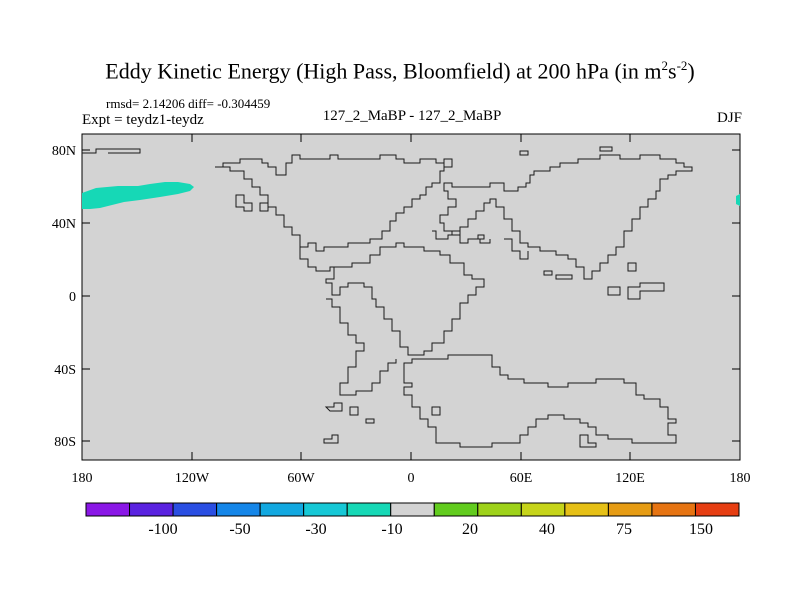  Describe the element at coordinates (65, 370) in the screenshot. I see `lat-label: 40S` at that location.